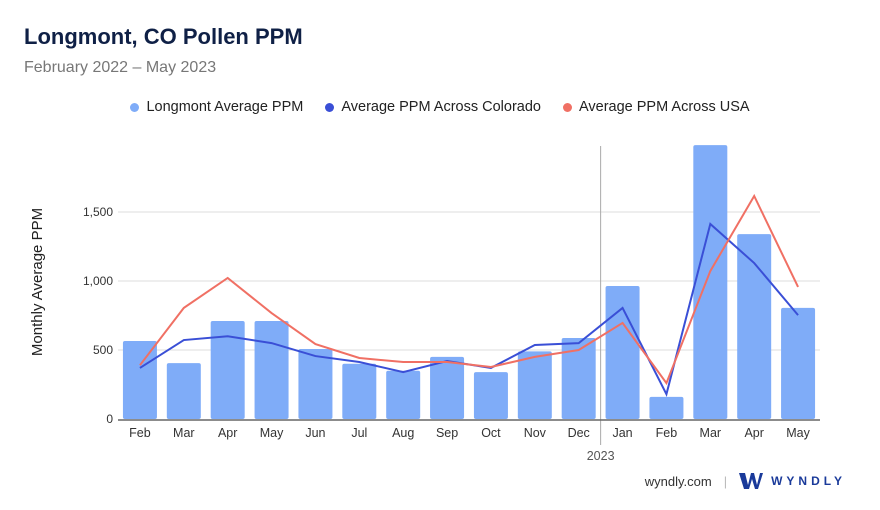 This screenshot has width=880, height=510. Describe the element at coordinates (163, 36) in the screenshot. I see `chart-title: Longmont, CO Pollen PPM` at that location.